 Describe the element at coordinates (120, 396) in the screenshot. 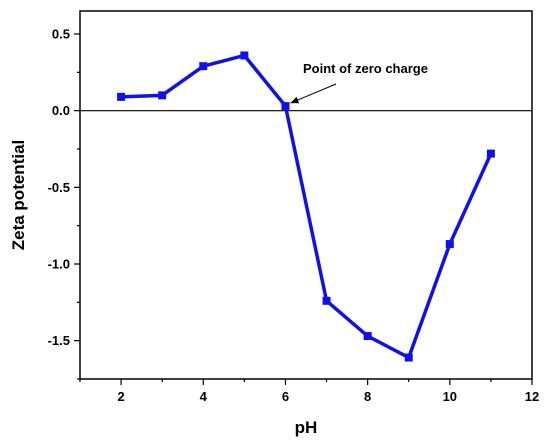

I see `x-tick-label: 2` at that location.